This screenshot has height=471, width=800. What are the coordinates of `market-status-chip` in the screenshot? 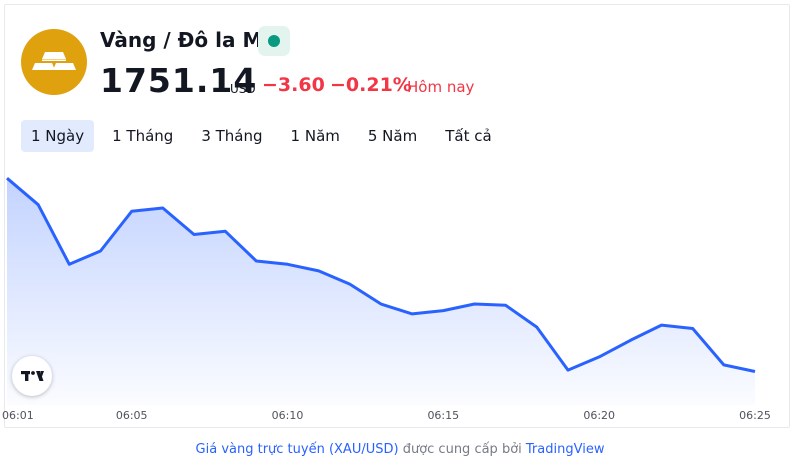 It's located at (274, 41).